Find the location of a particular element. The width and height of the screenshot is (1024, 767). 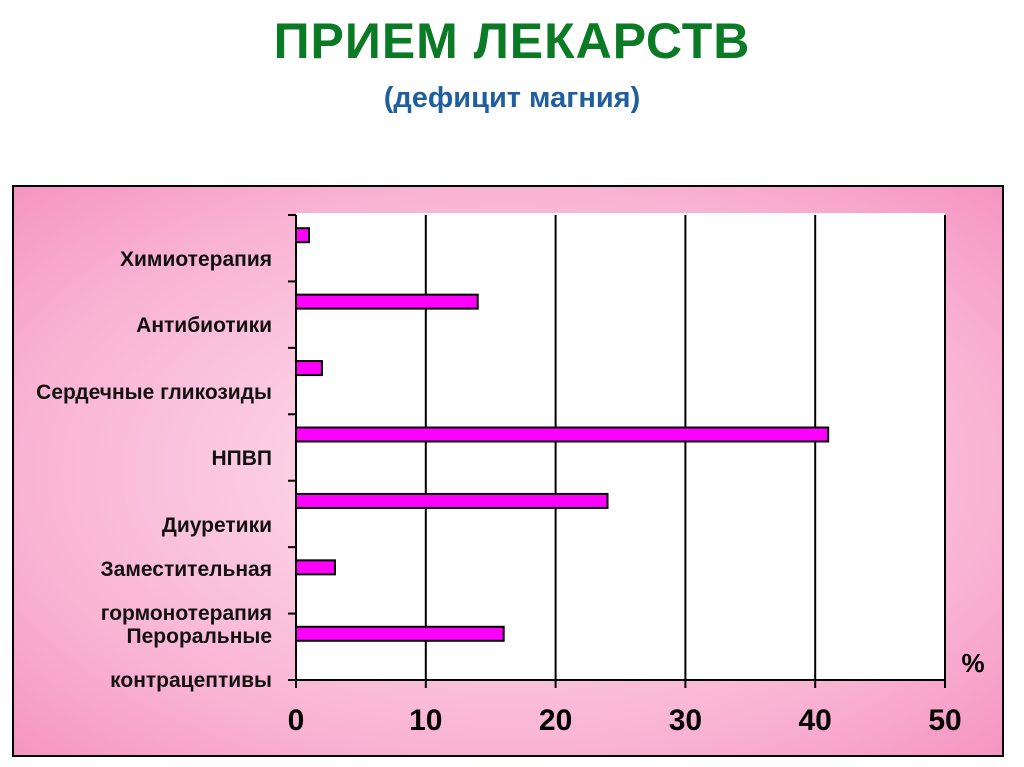

y-tick-label: НПВП is located at coordinates (241, 459).